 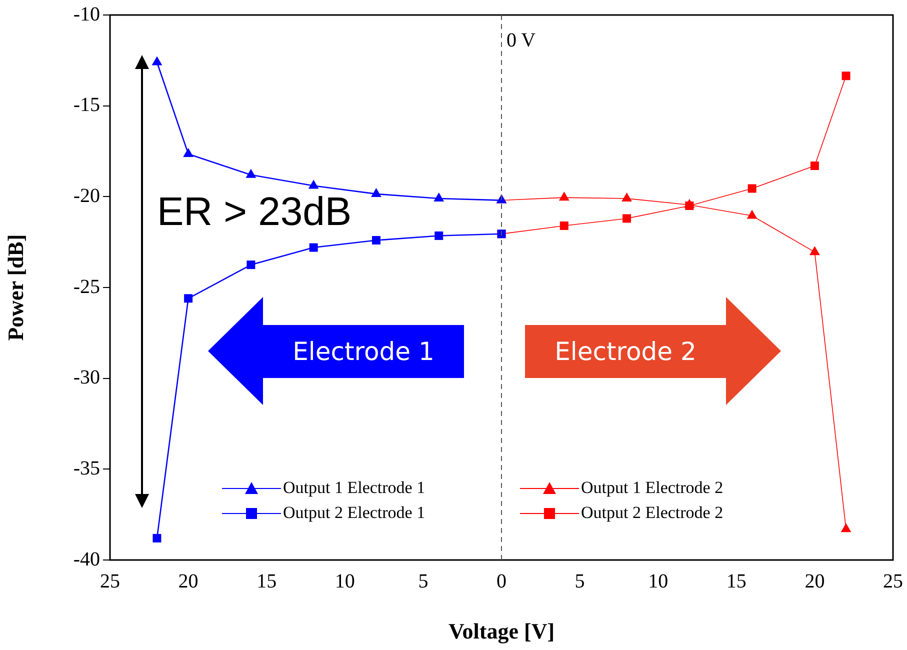 What do you see at coordinates (86, 14) in the screenshot?
I see `y-tick-label: -10` at bounding box center [86, 14].